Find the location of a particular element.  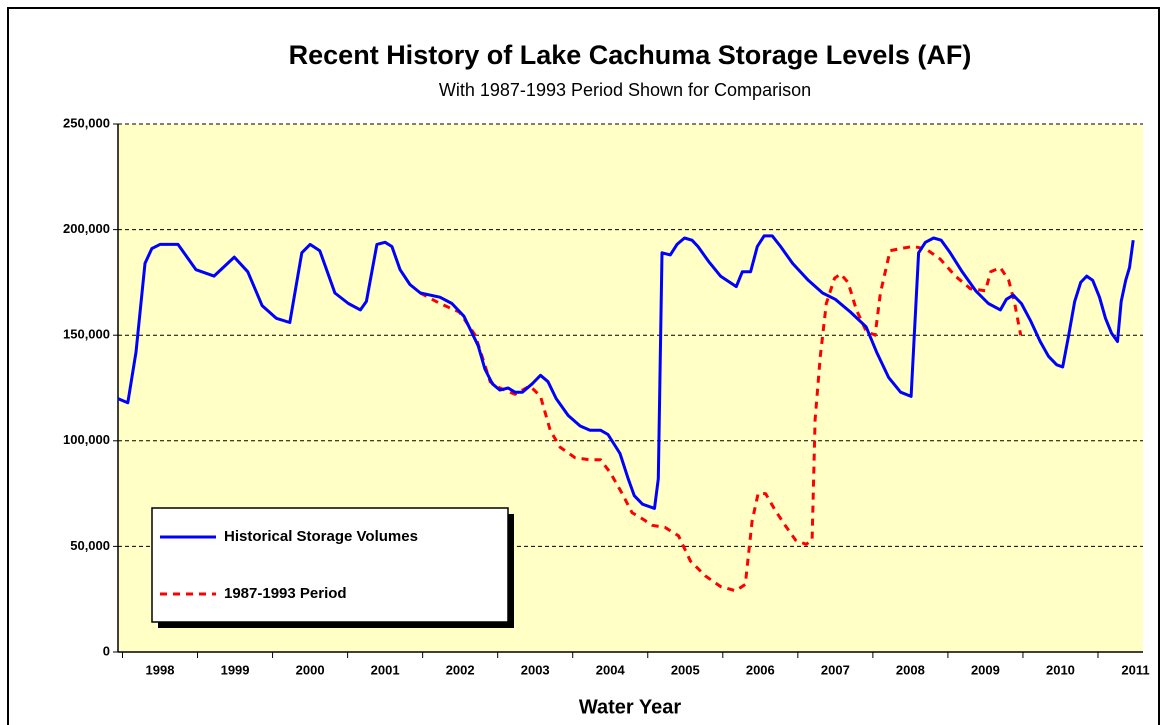

y-tick-label: 50,000 is located at coordinates (90, 545).